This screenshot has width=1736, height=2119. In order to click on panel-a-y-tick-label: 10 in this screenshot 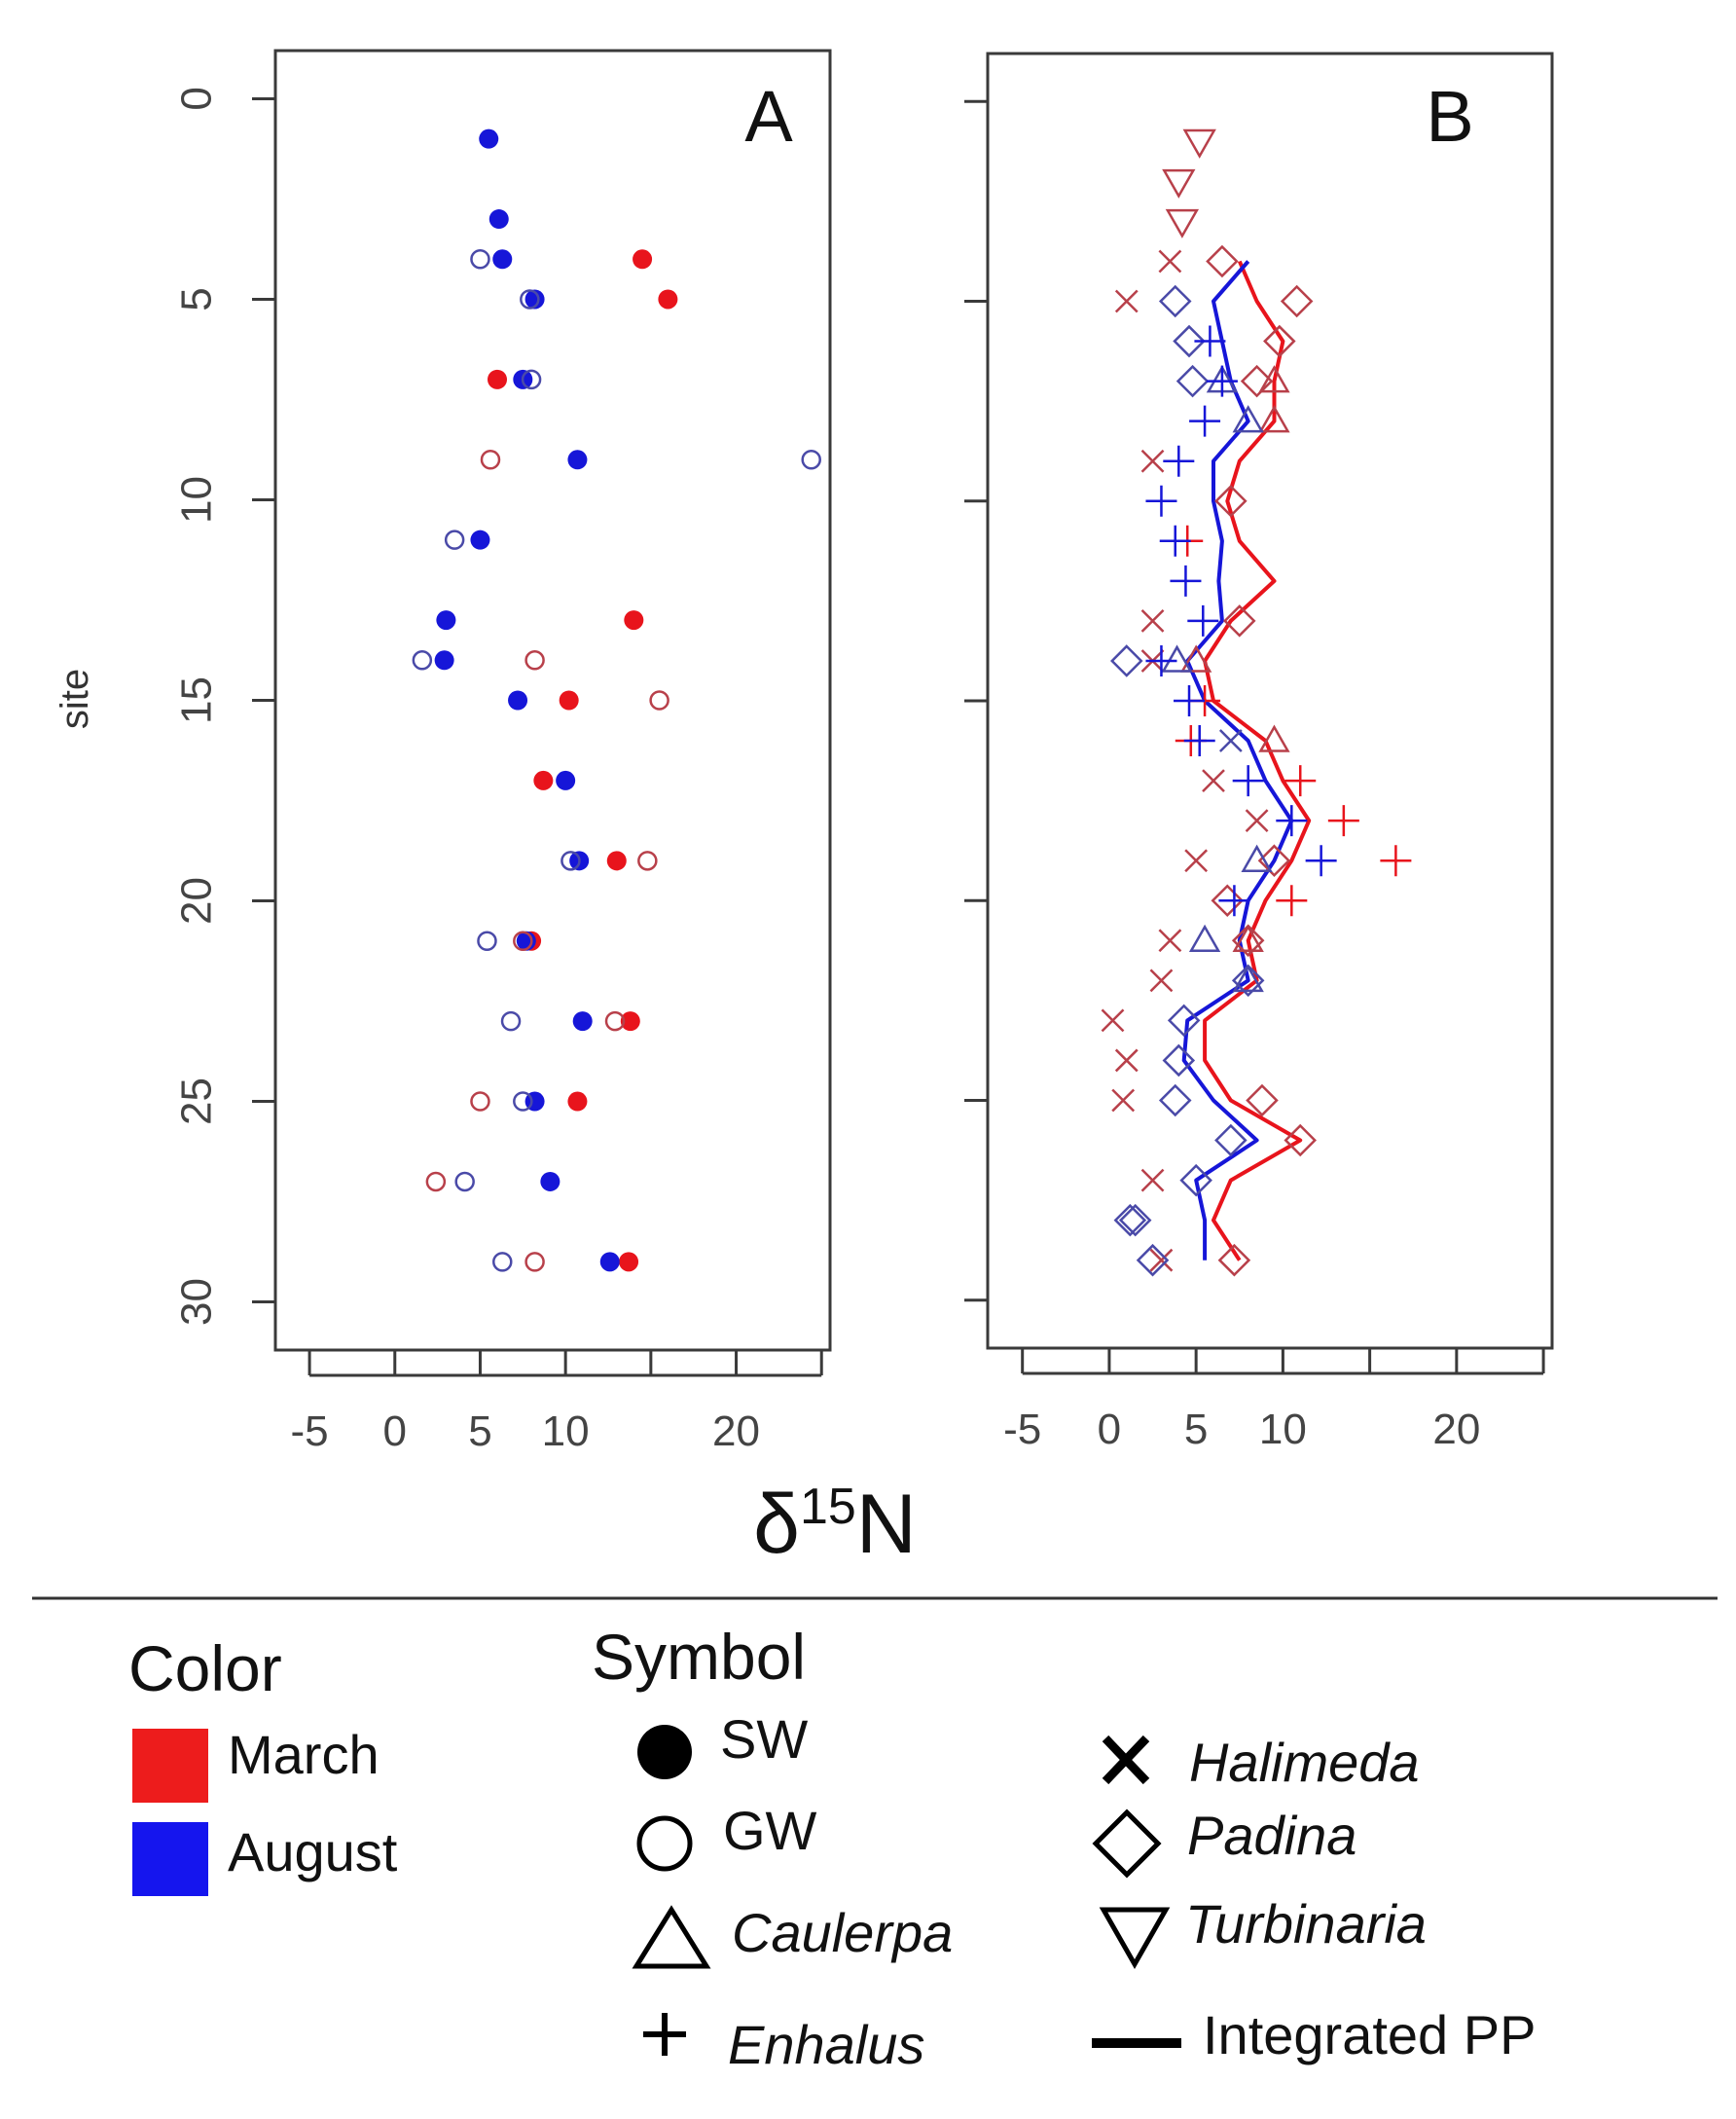, I will do `click(197, 500)`.